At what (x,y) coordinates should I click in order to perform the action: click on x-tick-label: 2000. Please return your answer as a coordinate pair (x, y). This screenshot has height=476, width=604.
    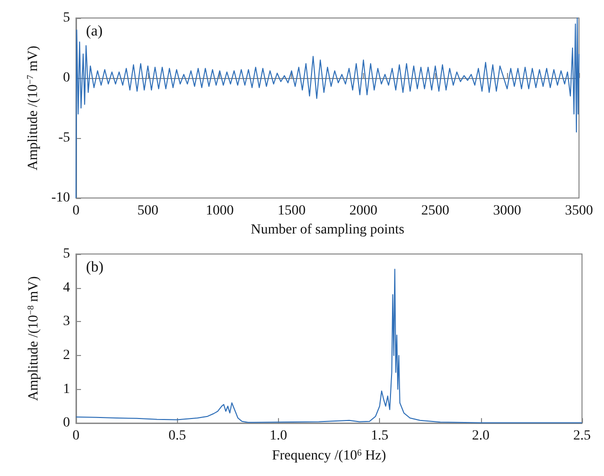
    Looking at the image, I should click on (363, 211).